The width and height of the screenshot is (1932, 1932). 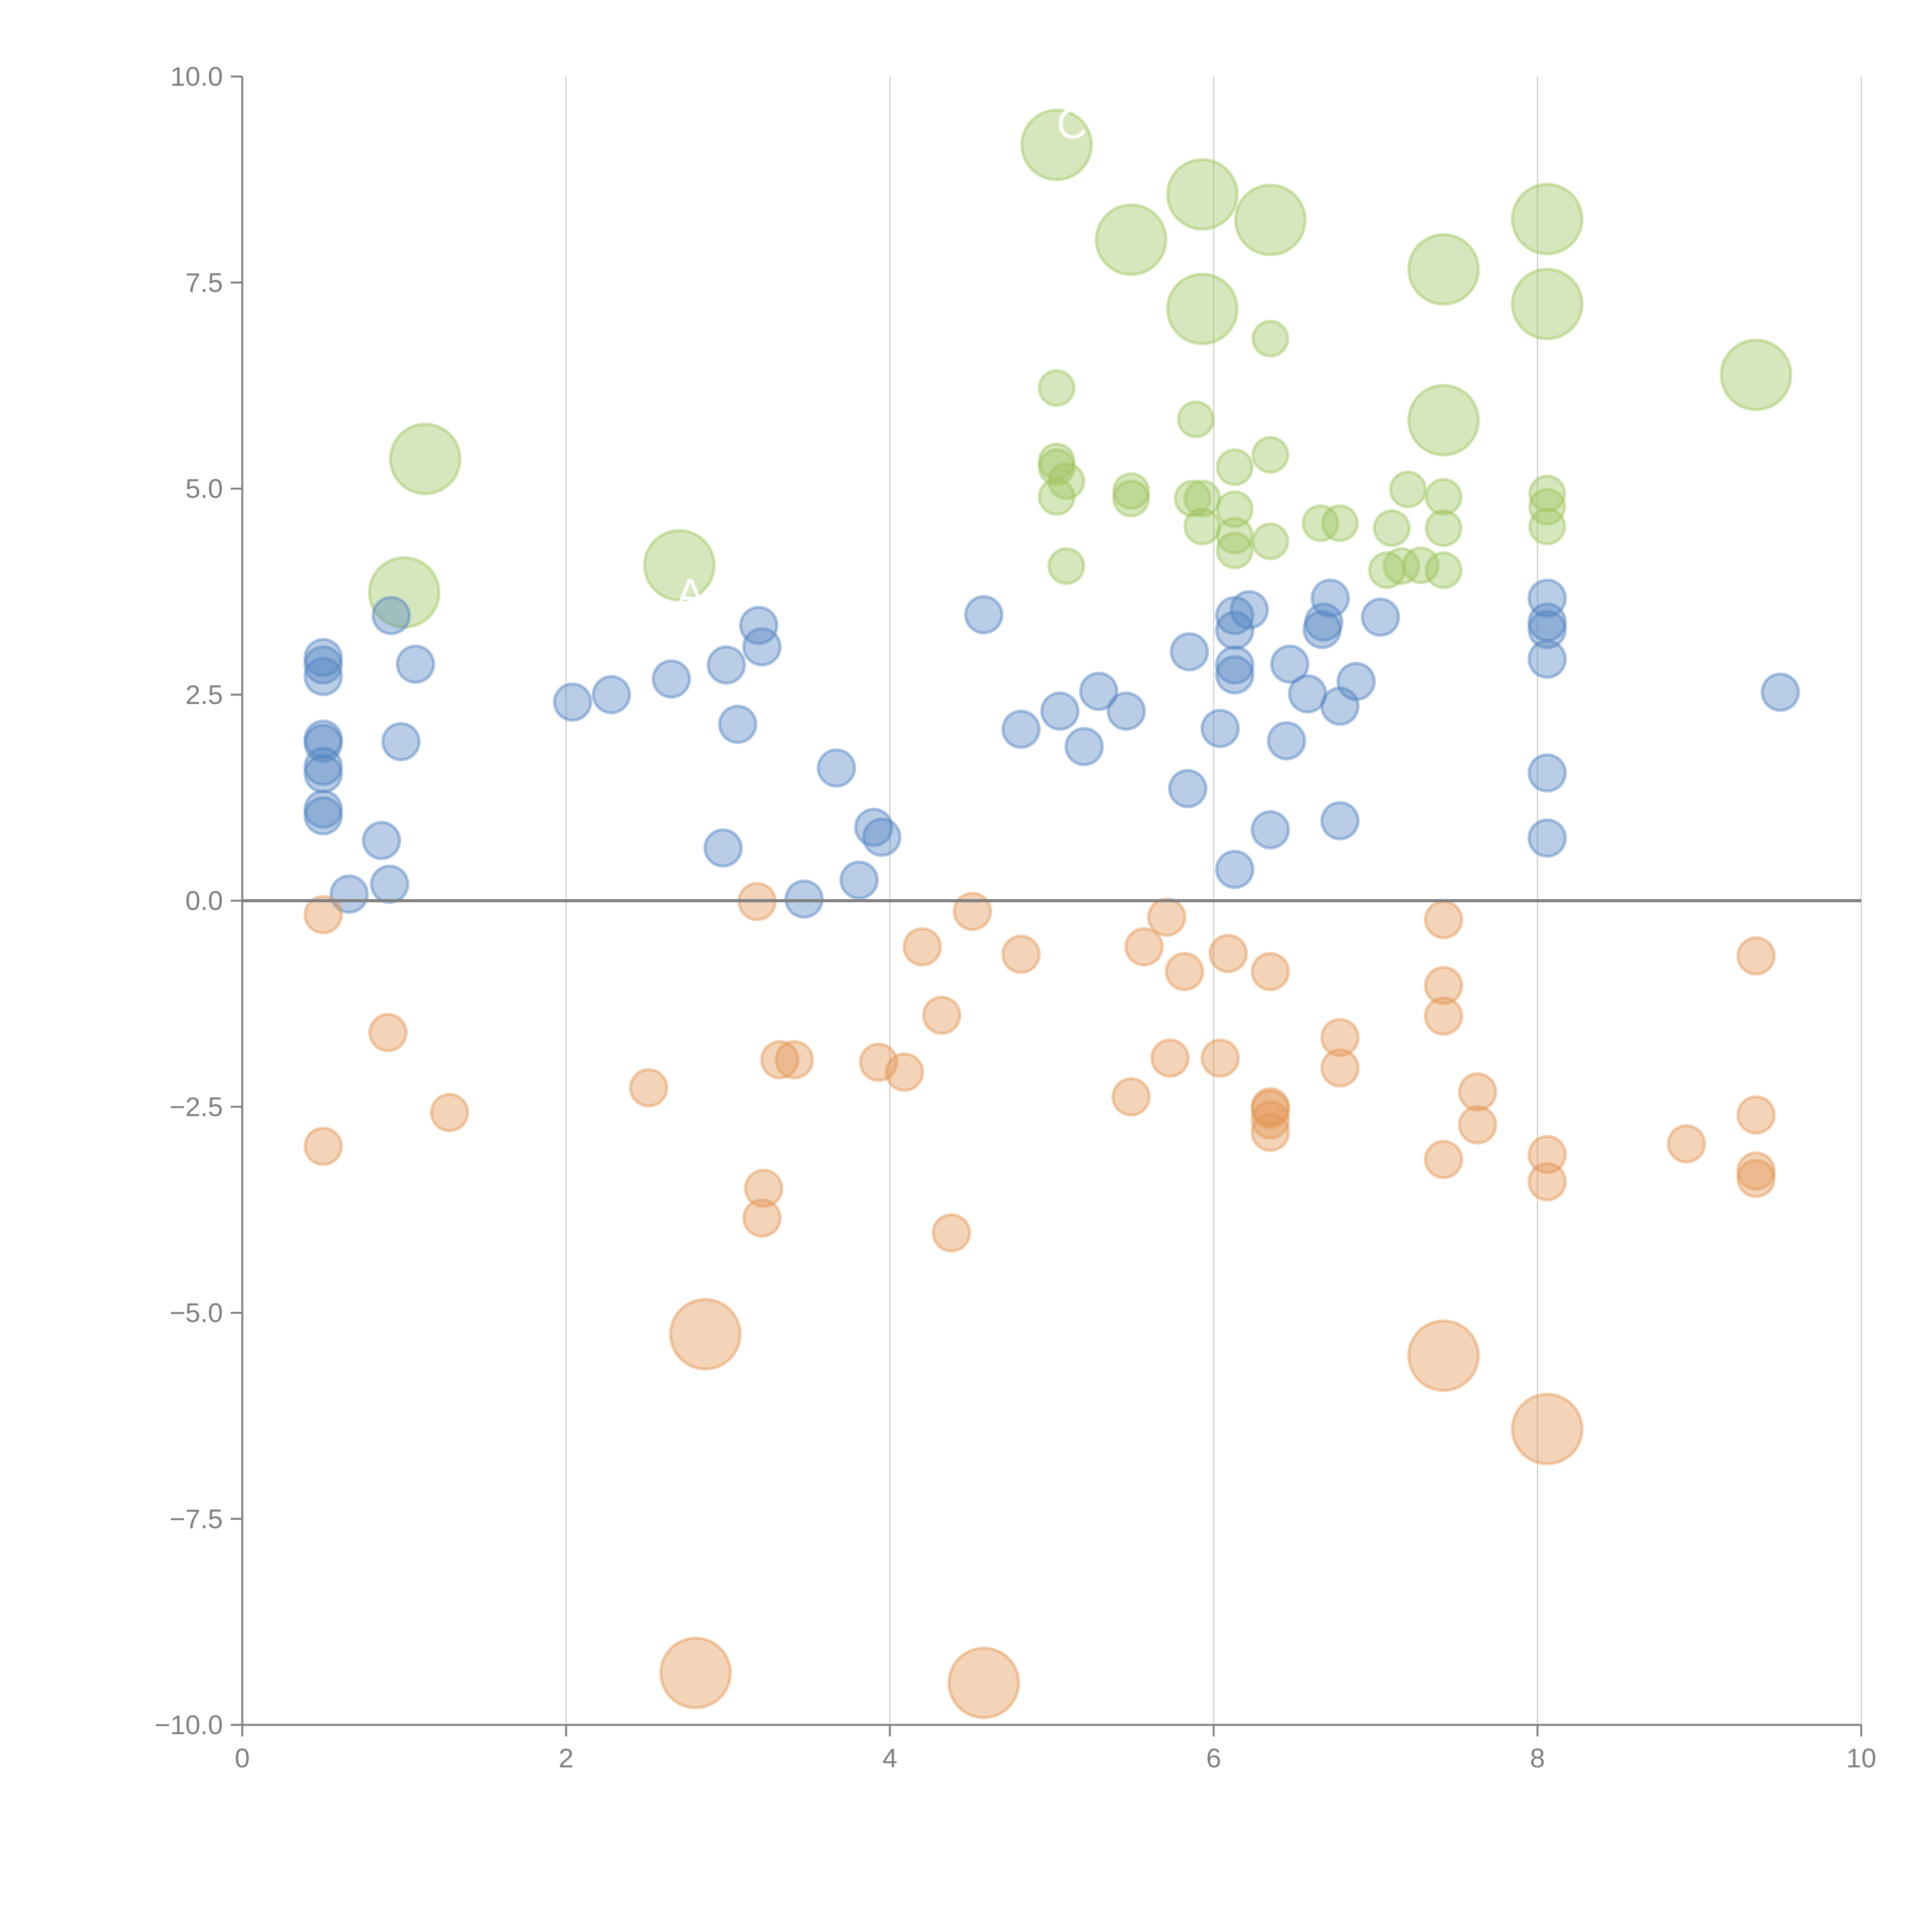 I want to click on y-tick-label: −10.0, so click(x=189, y=1725).